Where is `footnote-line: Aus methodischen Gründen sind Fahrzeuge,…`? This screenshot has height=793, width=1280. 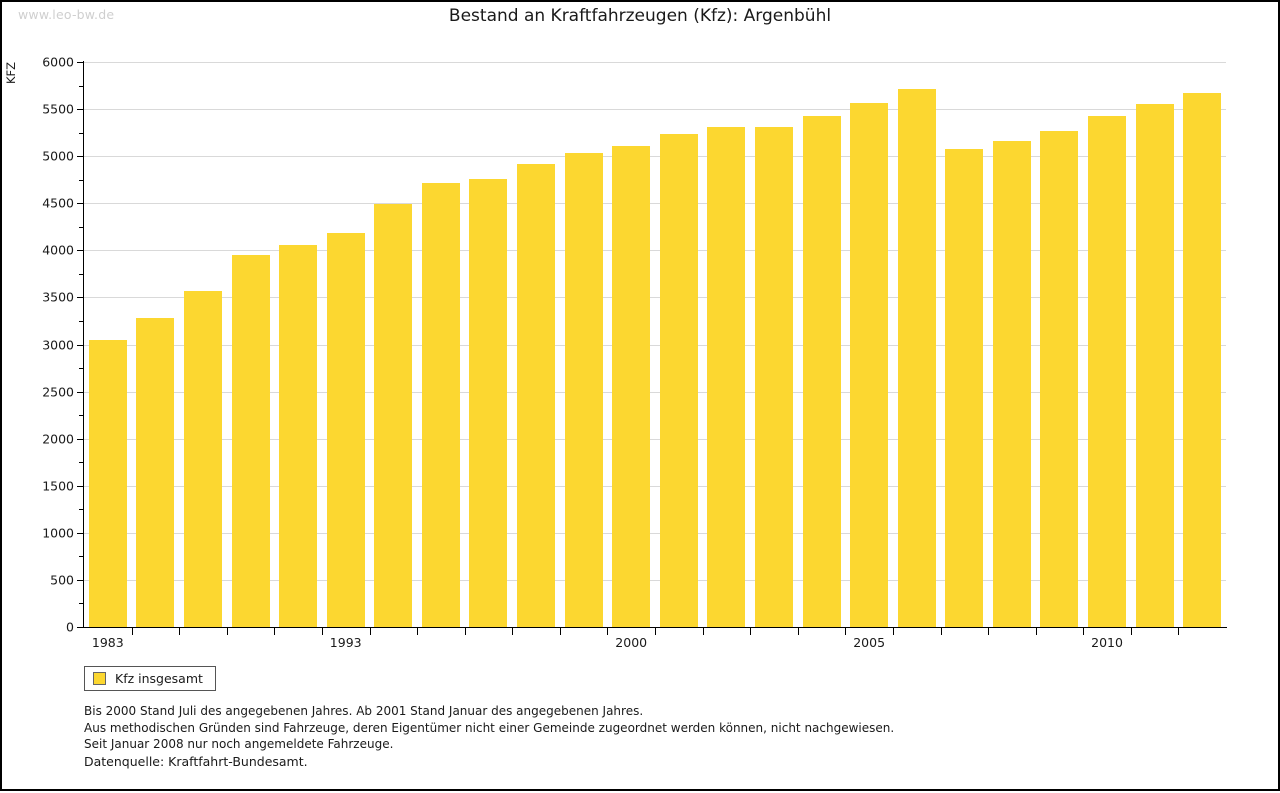
footnote-line: Aus methodischen Gründen sind Fahrzeuge,… is located at coordinates (489, 727).